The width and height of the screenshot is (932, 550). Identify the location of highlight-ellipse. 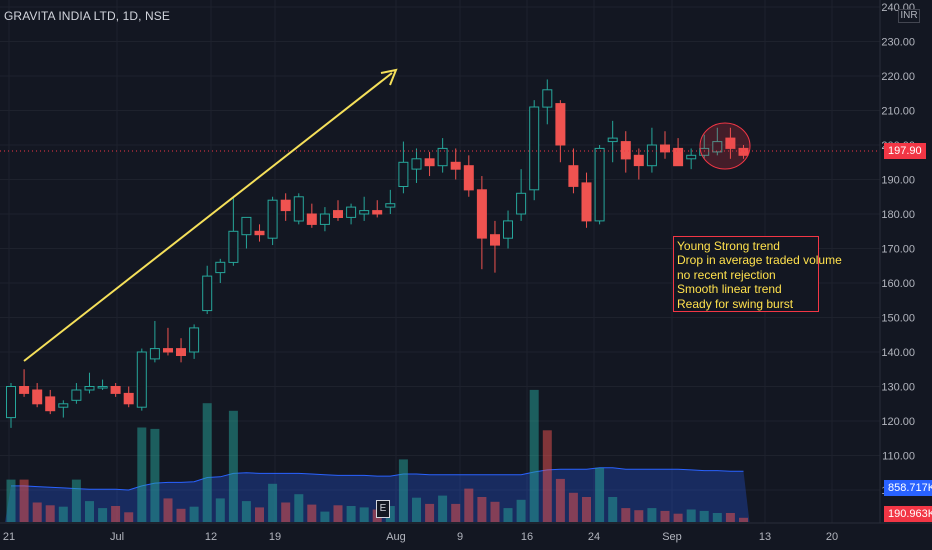
(725, 146).